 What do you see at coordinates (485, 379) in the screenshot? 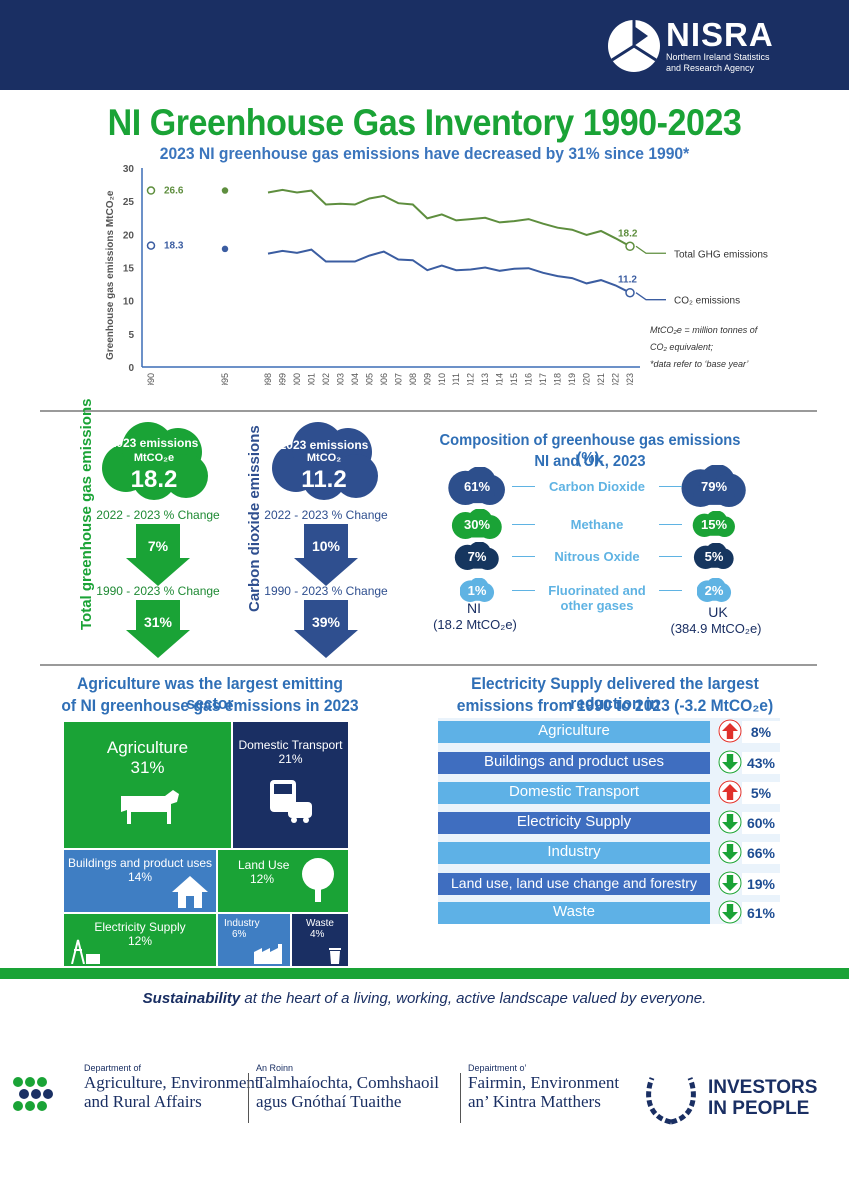
I see `x-tick-label: 2013` at bounding box center [485, 379].